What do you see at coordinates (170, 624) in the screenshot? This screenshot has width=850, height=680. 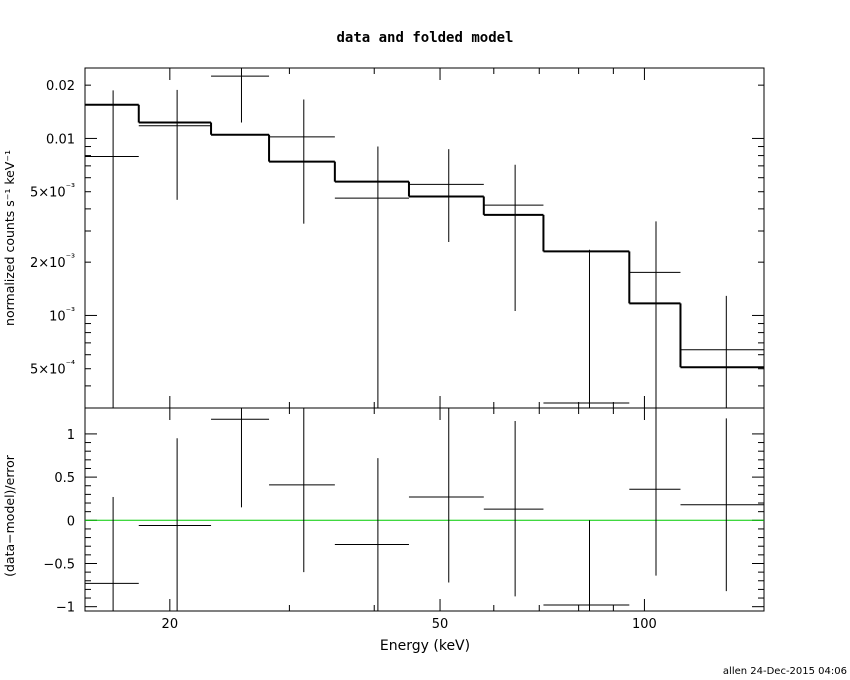 I see `x-tick-label: 20` at bounding box center [170, 624].